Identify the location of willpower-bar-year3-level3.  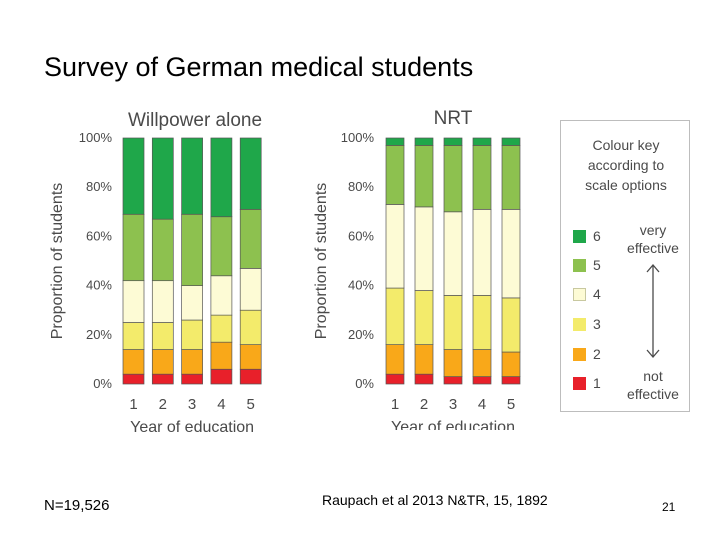
(192, 334).